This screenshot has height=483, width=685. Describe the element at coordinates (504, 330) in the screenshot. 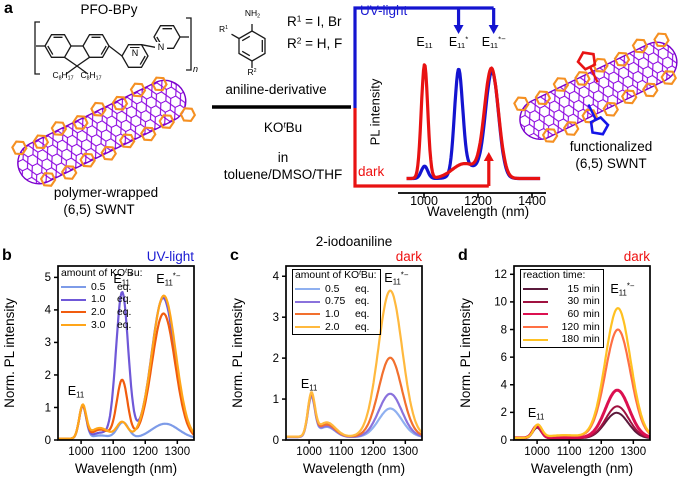

I see `y-tick-label: 8` at that location.